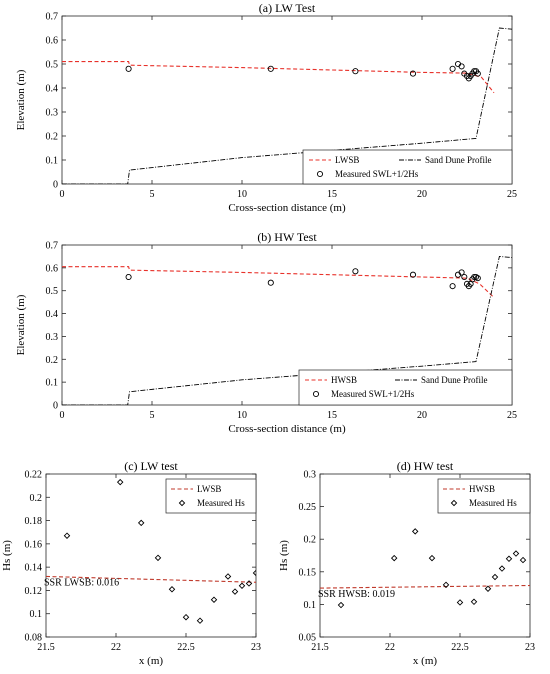 The width and height of the screenshot is (550, 674). Describe the element at coordinates (52, 314) in the screenshot. I see `y-tick-label: 0.4` at that location.